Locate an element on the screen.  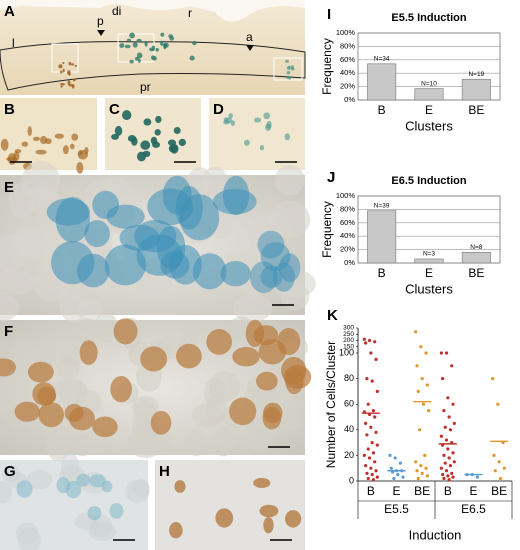
y-tick-label: 60 is located at coordinates (349, 404).